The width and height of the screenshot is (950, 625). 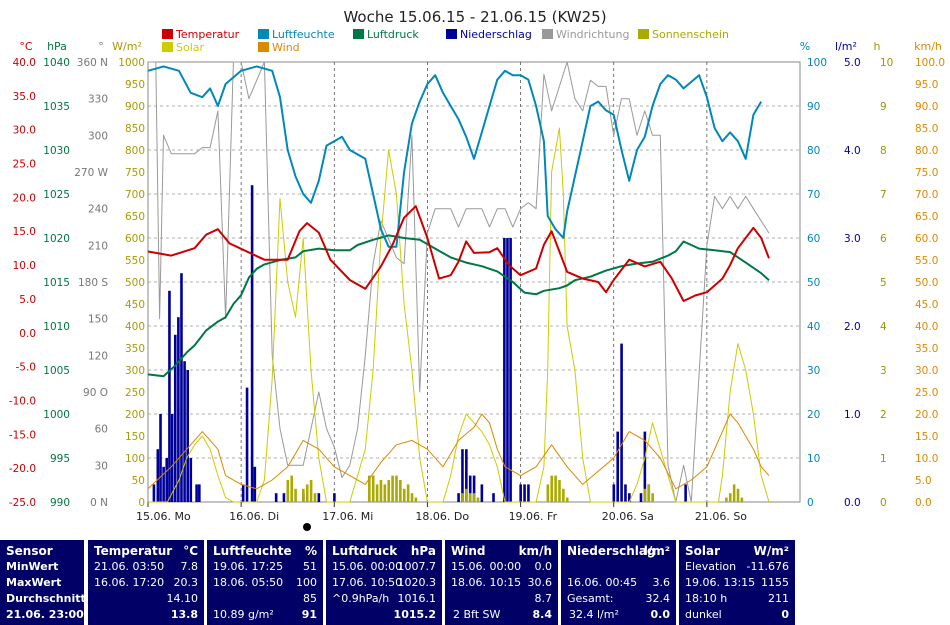 What do you see at coordinates (133, 551) in the screenshot?
I see `temp-header: Temperatur` at bounding box center [133, 551].